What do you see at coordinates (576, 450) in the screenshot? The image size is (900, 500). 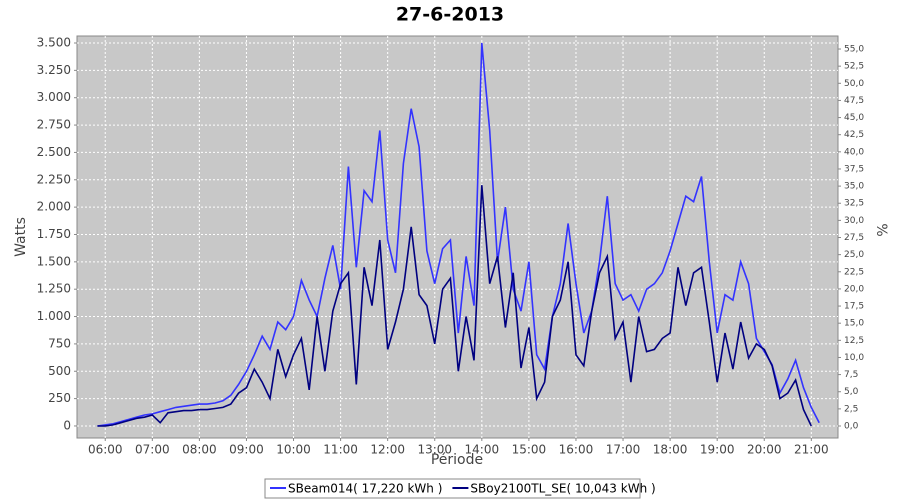 I see `x-tick-label: 16:00` at bounding box center [576, 450].